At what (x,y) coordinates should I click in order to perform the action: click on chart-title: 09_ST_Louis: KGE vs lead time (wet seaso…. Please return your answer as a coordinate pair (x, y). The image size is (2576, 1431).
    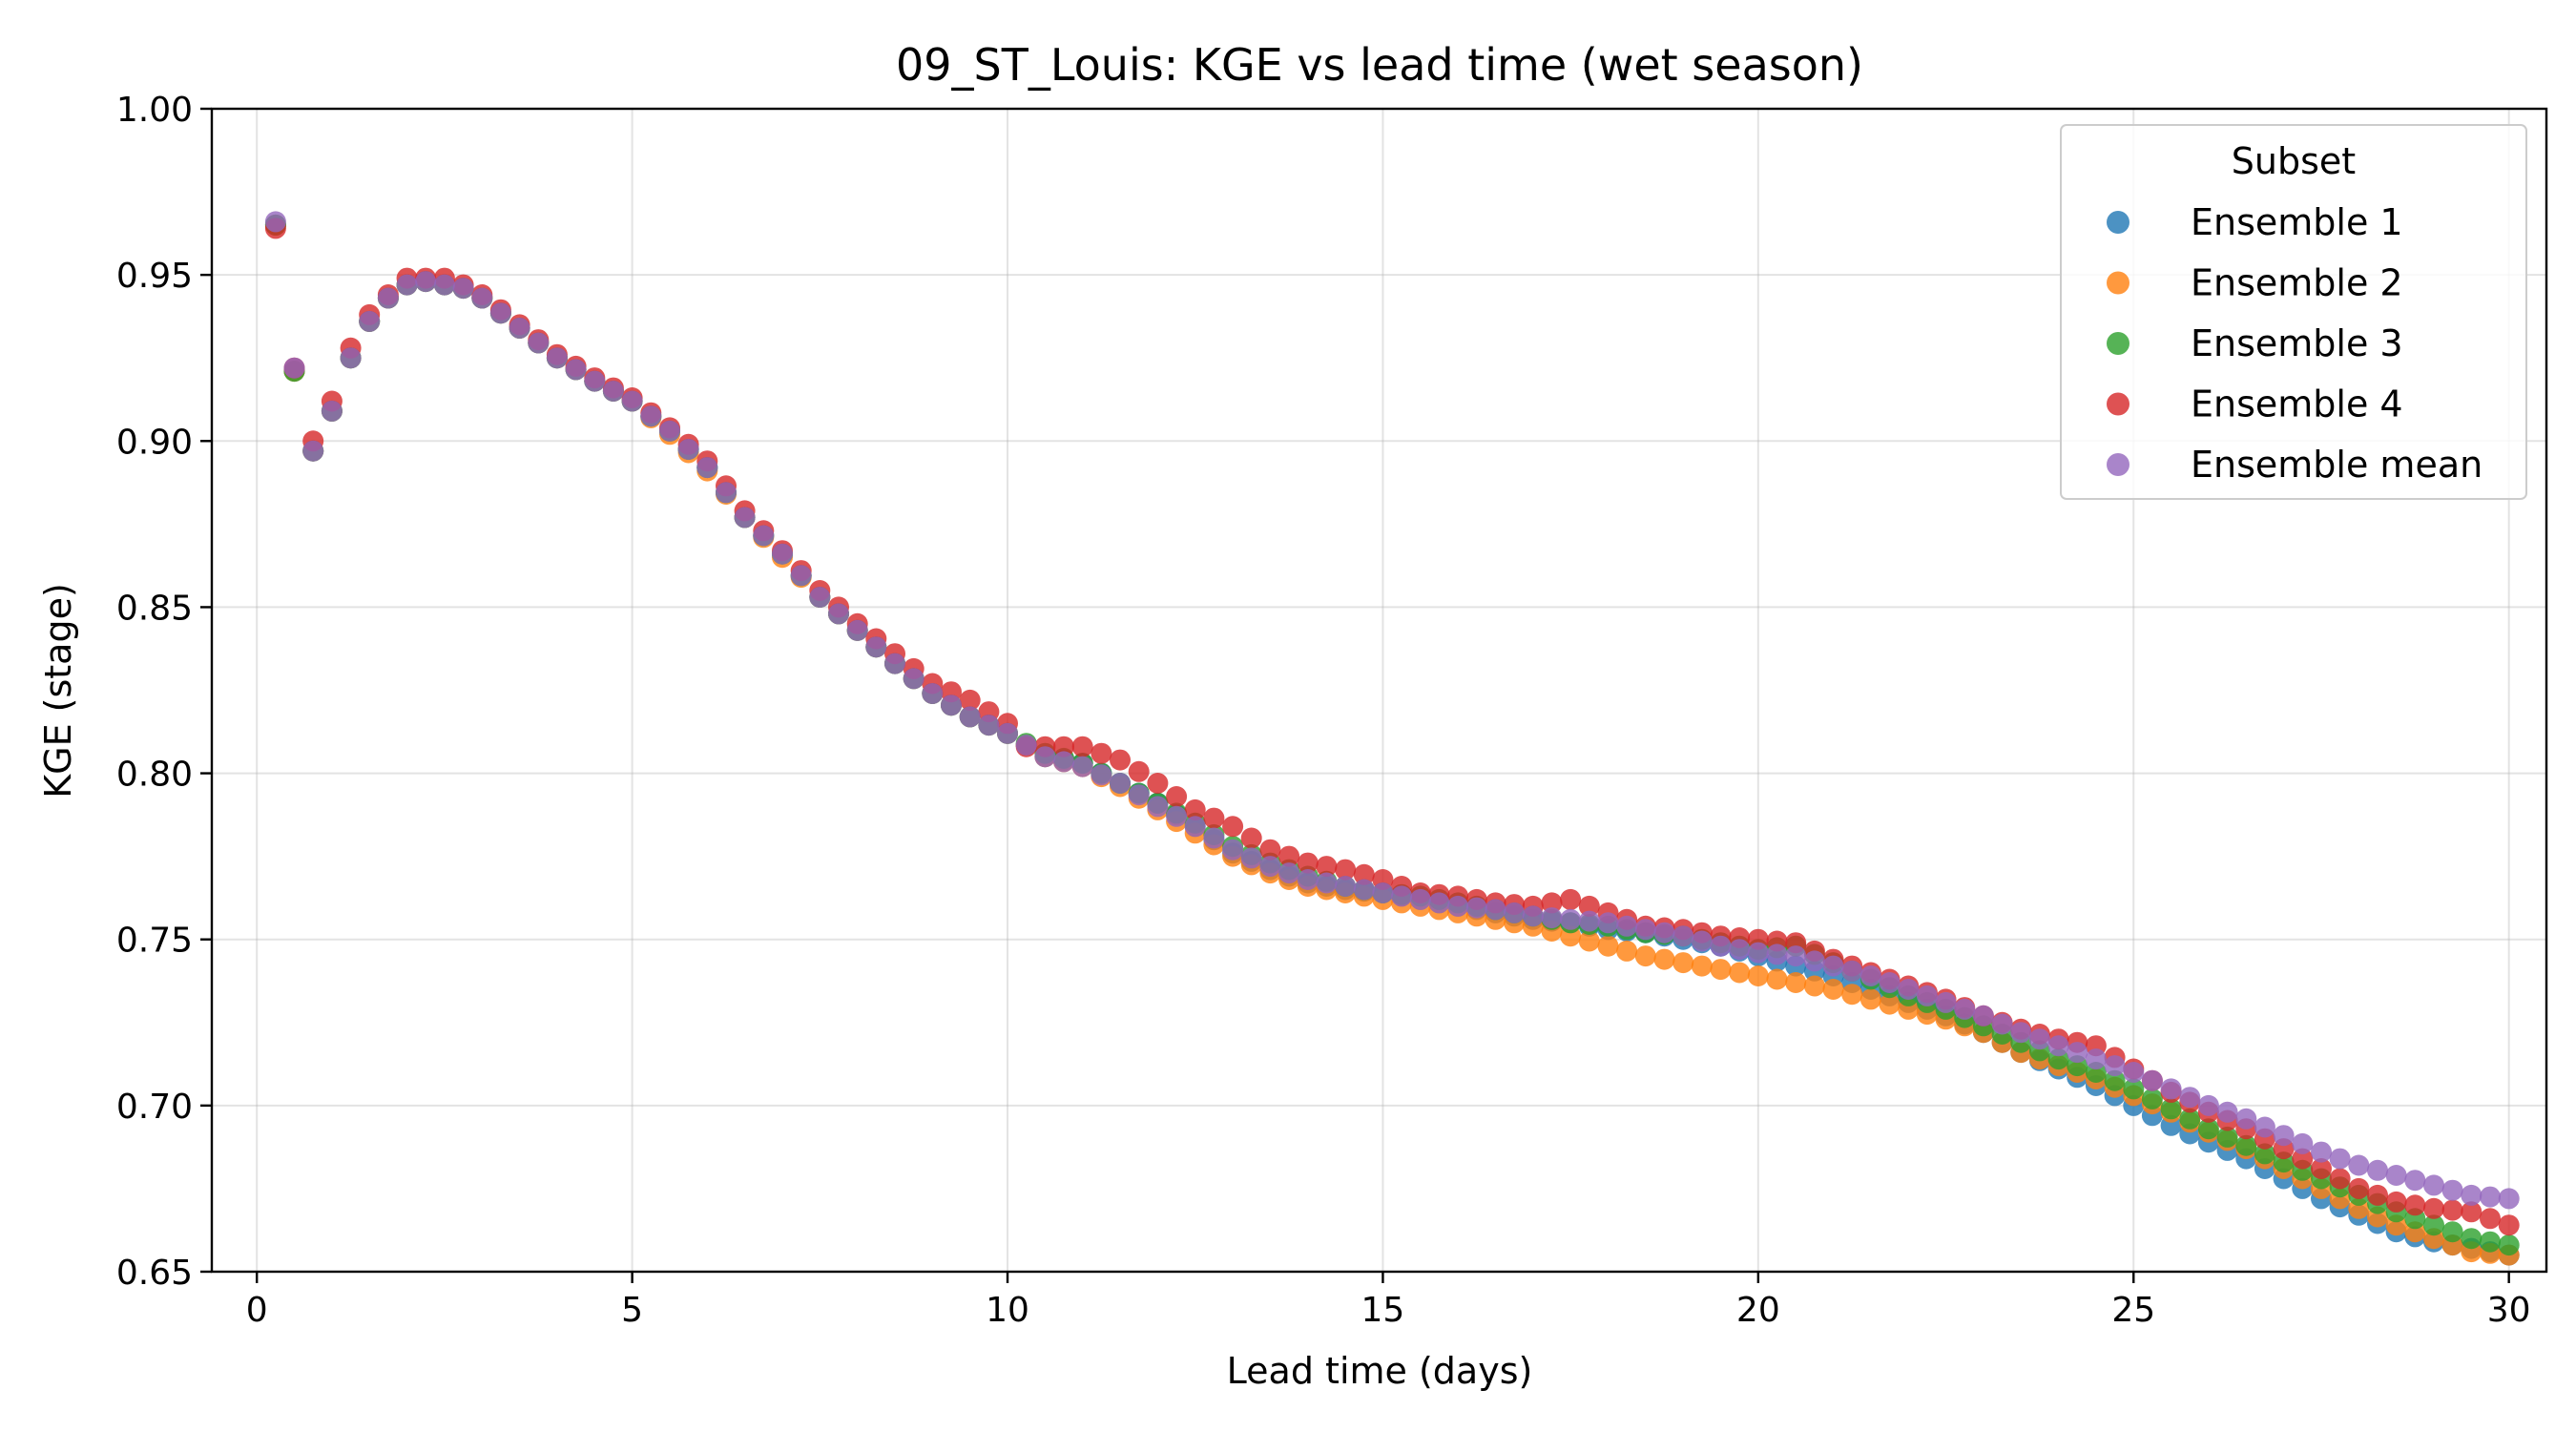
    Looking at the image, I should click on (1379, 65).